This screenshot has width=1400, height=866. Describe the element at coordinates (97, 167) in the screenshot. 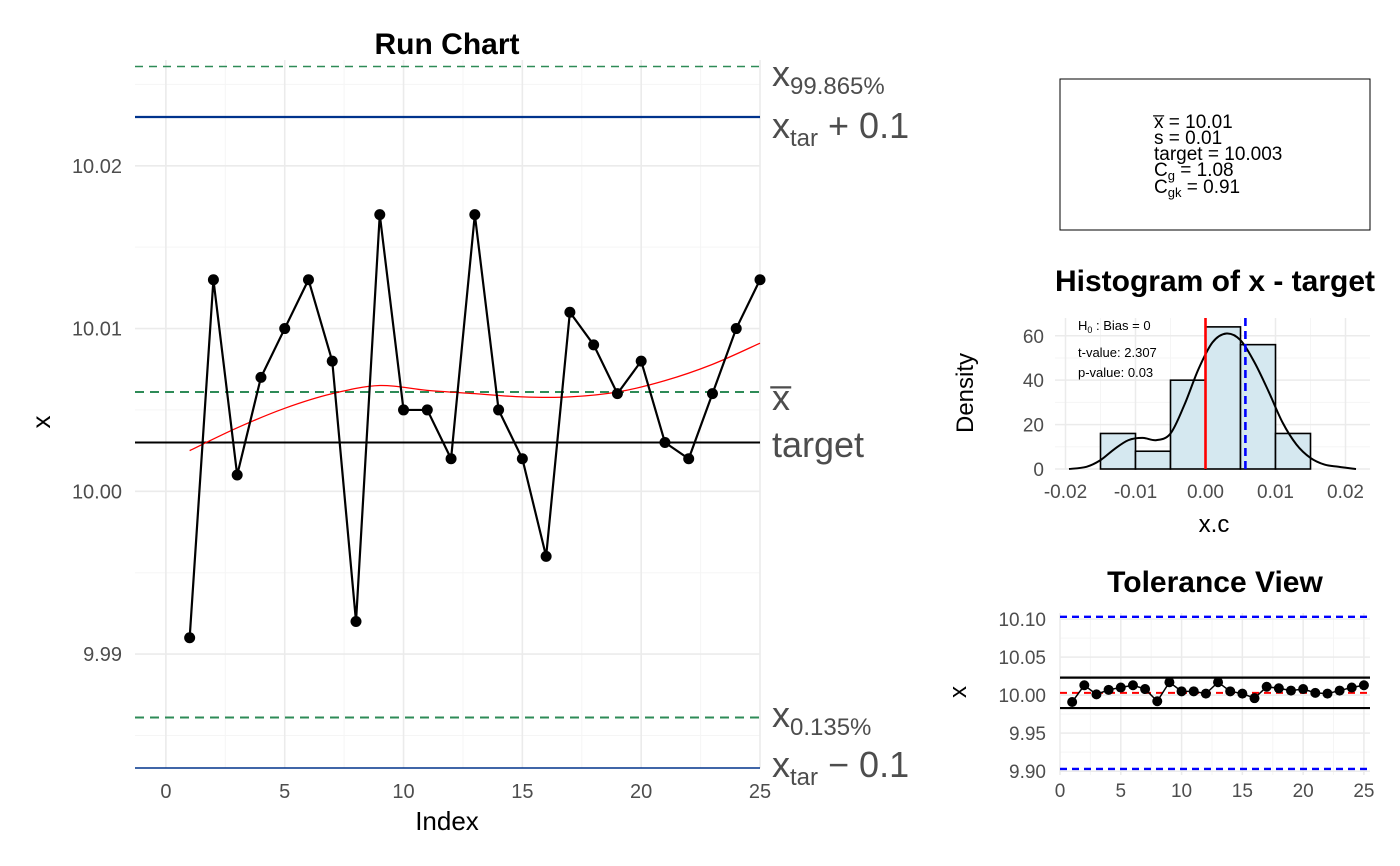

I see `y-tick-label: 10.02` at that location.